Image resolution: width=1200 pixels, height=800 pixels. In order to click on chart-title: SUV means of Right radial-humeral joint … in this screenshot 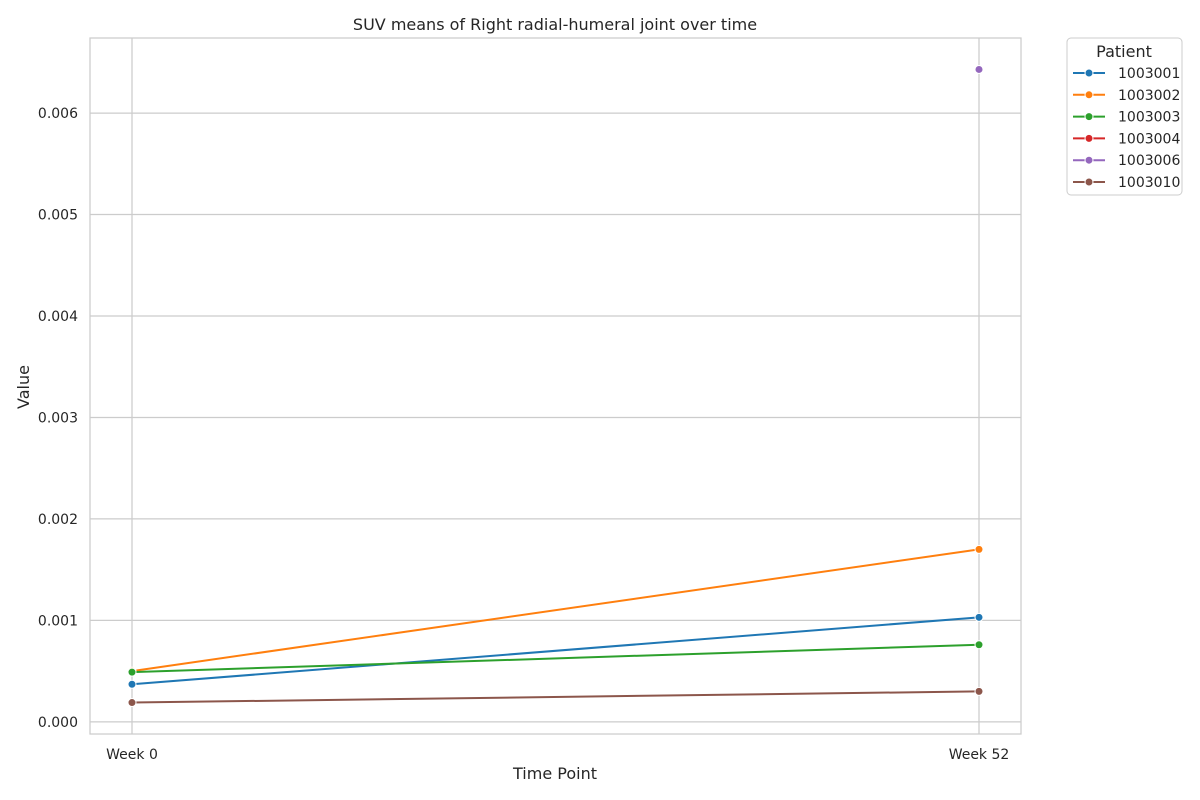, I will do `click(555, 24)`.